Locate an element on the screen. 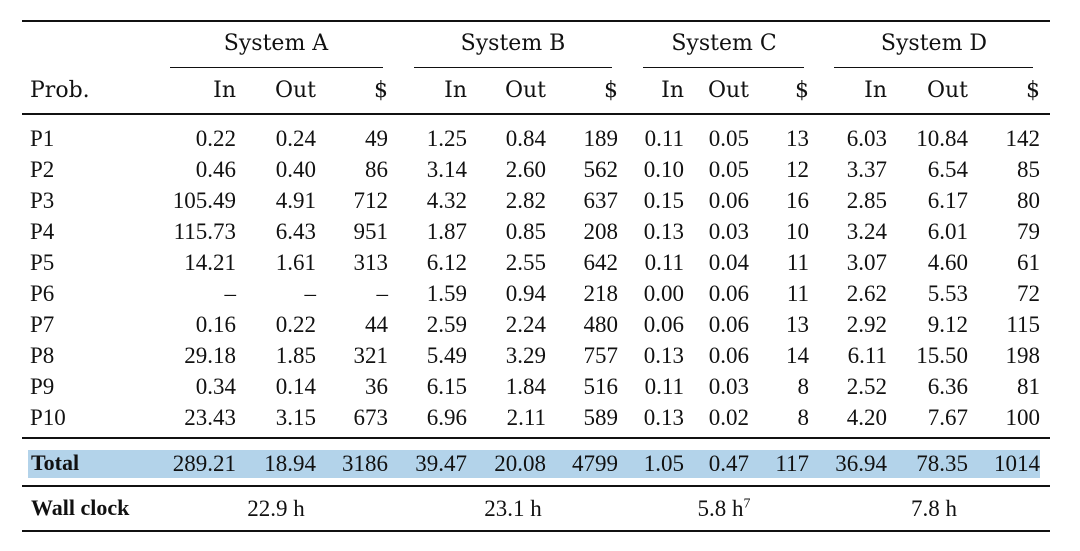 The width and height of the screenshot is (1080, 551). total-cell: 3186 is located at coordinates (365, 463).